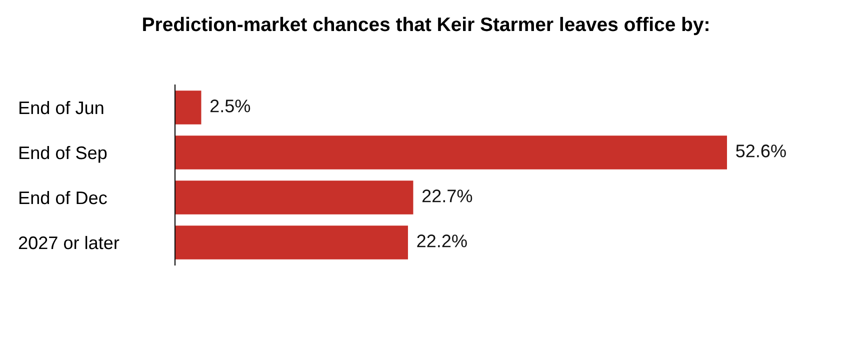  What do you see at coordinates (230, 106) in the screenshot?
I see `data-label: 2.5%` at bounding box center [230, 106].